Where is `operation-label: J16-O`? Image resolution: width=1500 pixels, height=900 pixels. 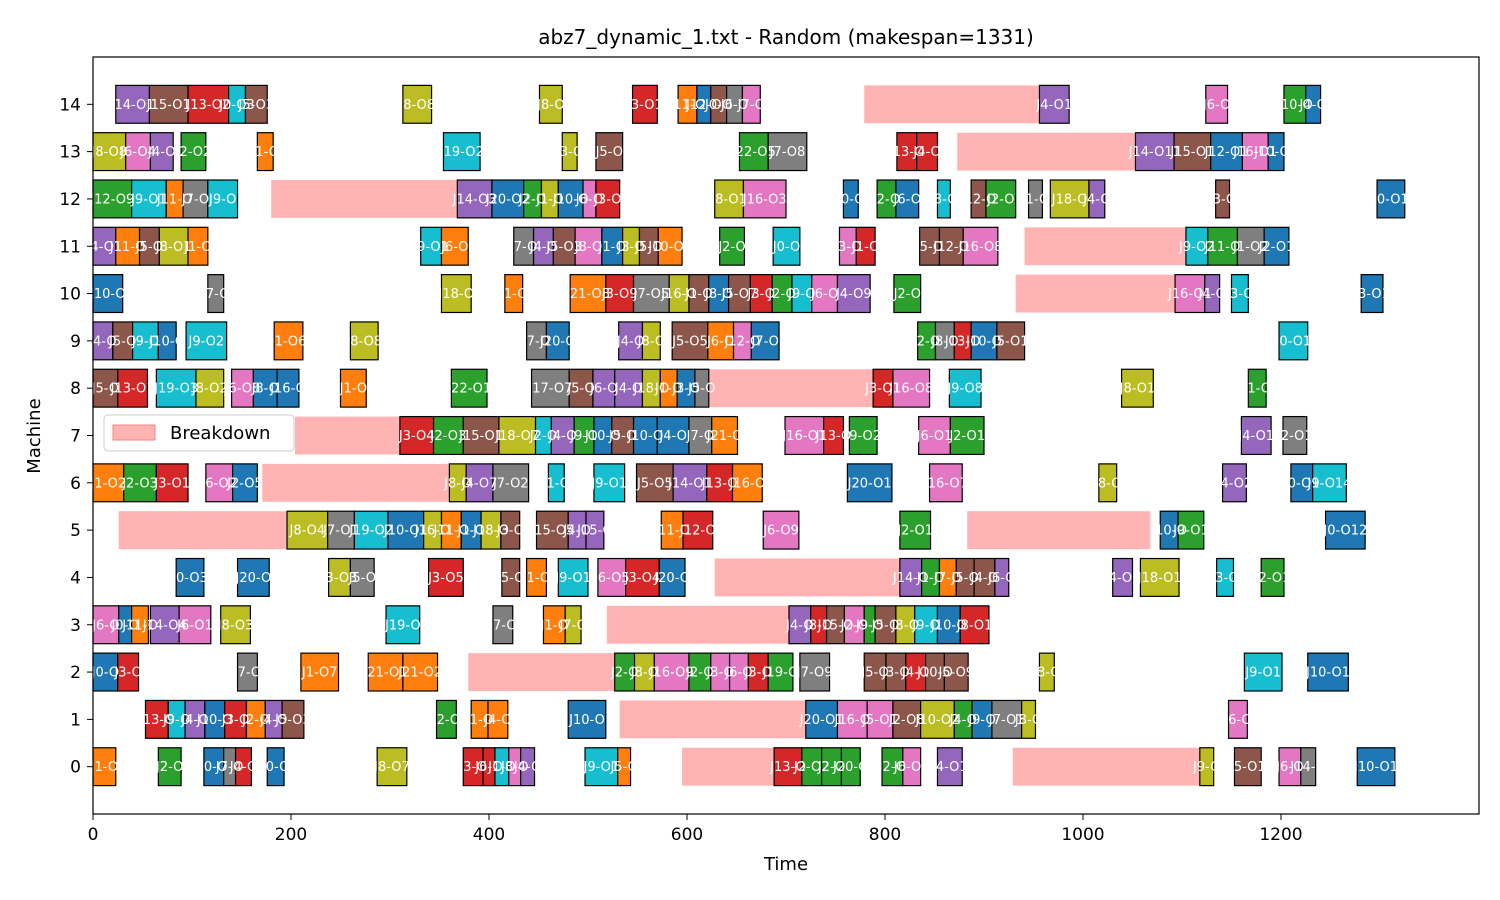
operation-label: J16-O is located at coordinates (851, 720).